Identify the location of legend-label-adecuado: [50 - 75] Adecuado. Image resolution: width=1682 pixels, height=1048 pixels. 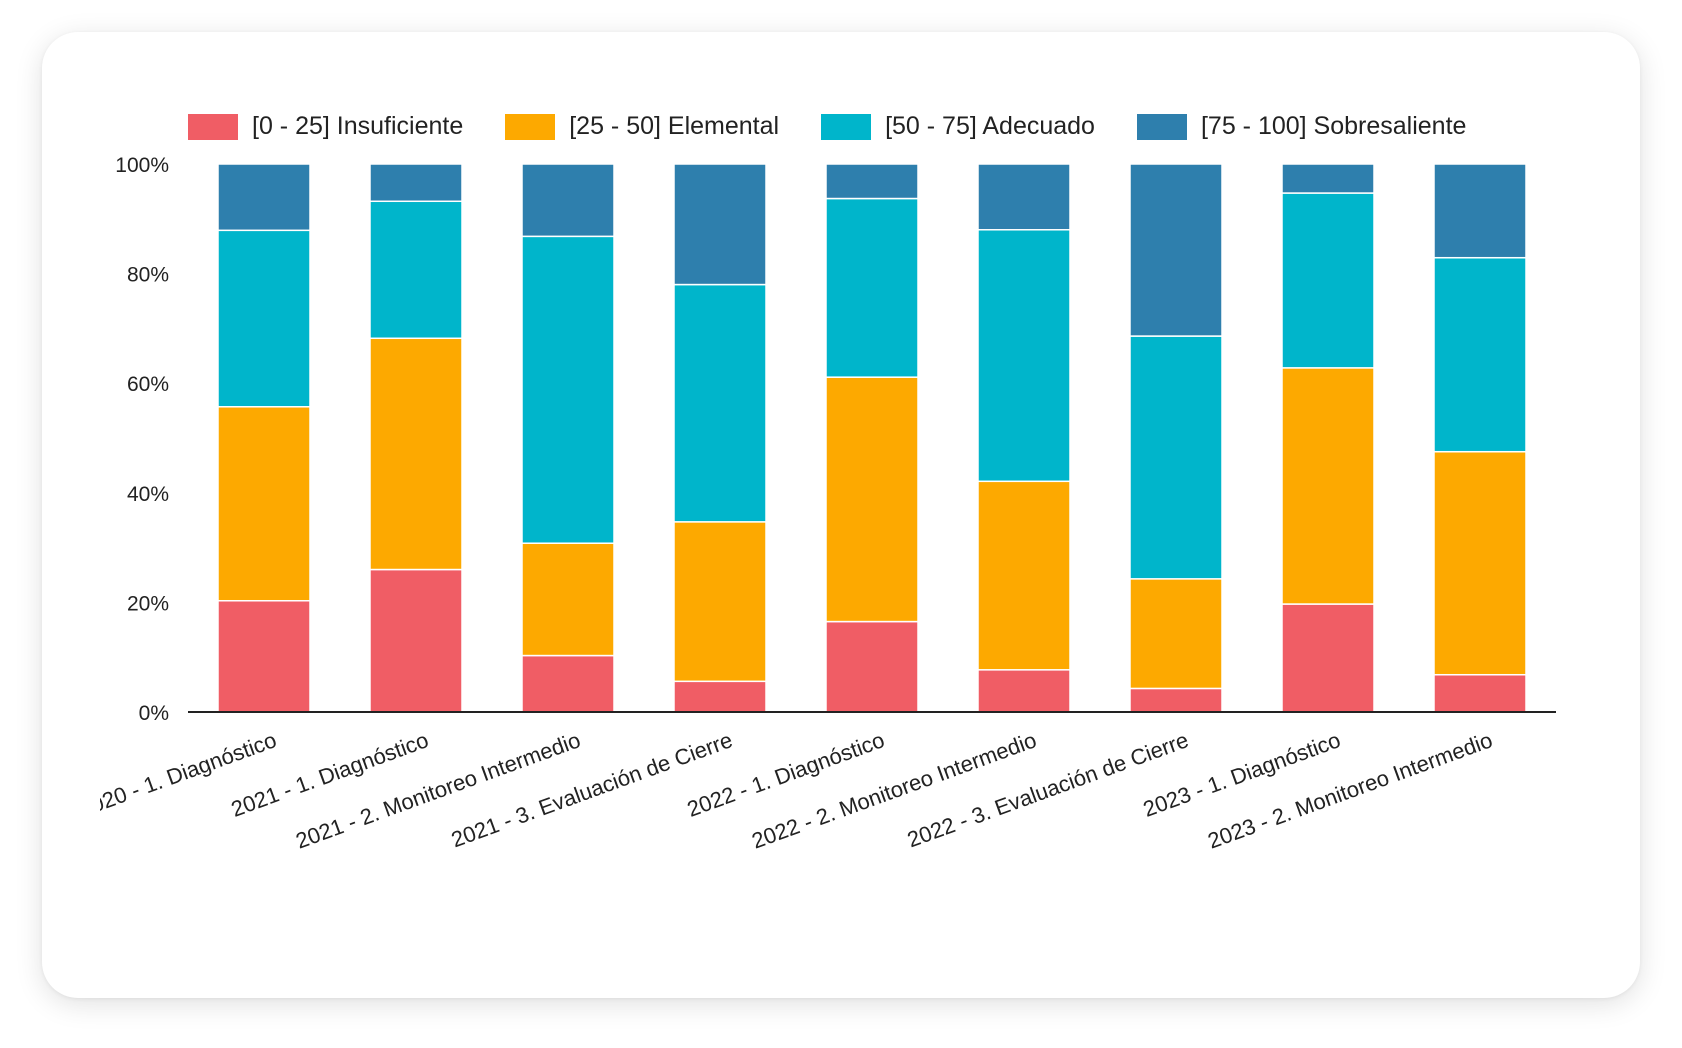
(990, 126).